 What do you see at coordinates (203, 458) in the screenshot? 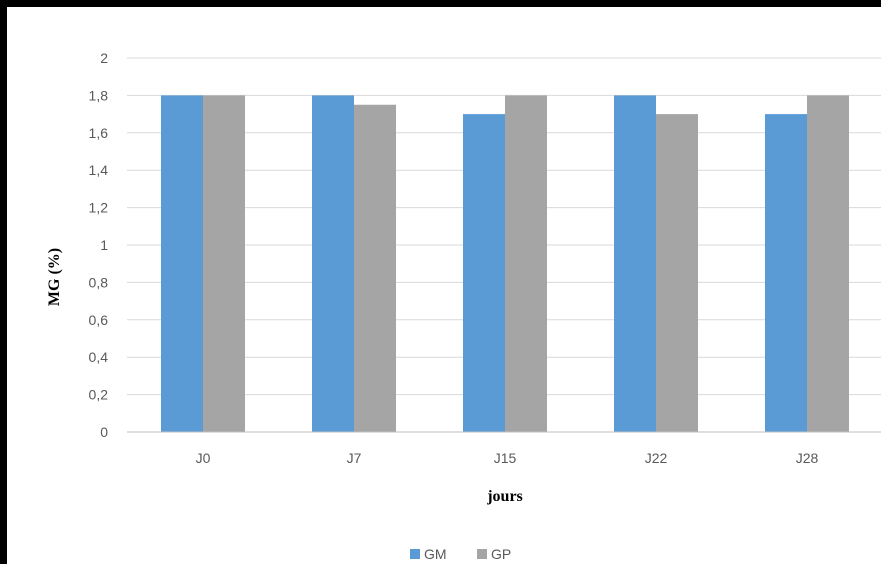
I see `x-tick-label: J0` at bounding box center [203, 458].